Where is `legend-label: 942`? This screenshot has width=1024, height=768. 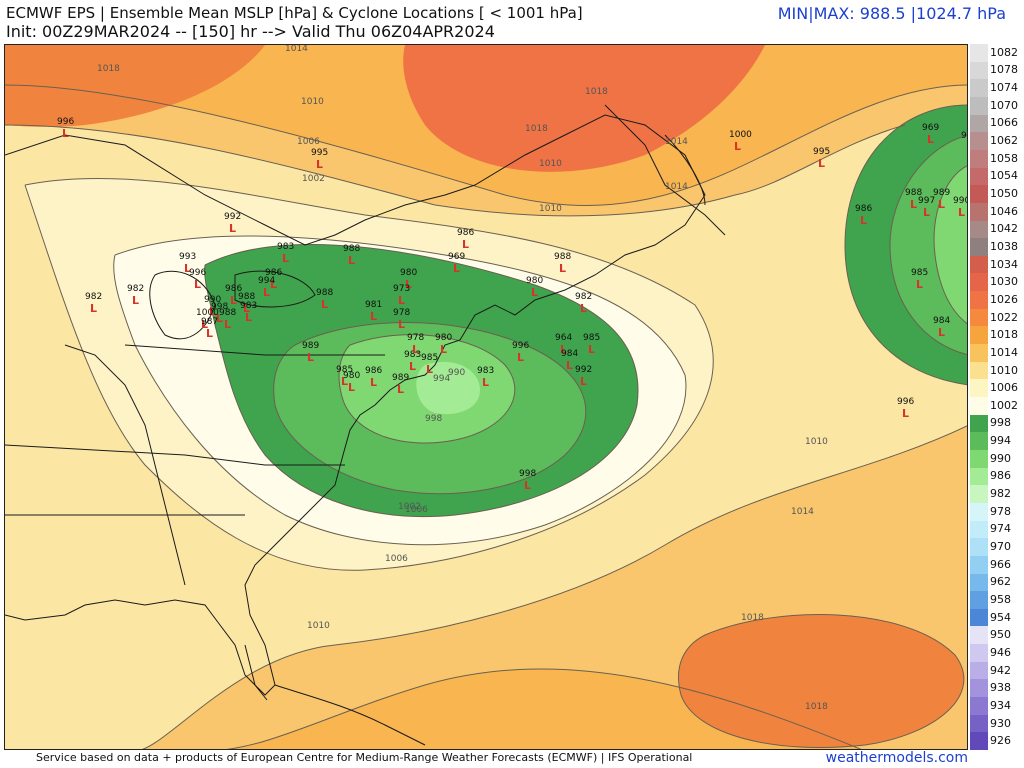
legend-label: 942 is located at coordinates (1000, 670).